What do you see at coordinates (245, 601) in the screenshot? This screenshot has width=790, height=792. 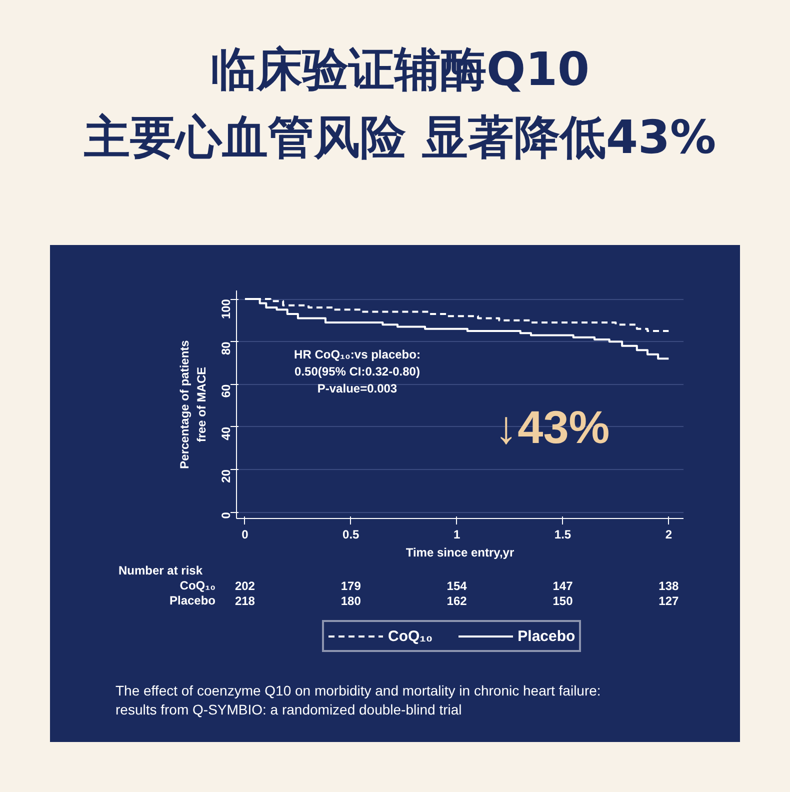 I see `text: 218` at bounding box center [245, 601].